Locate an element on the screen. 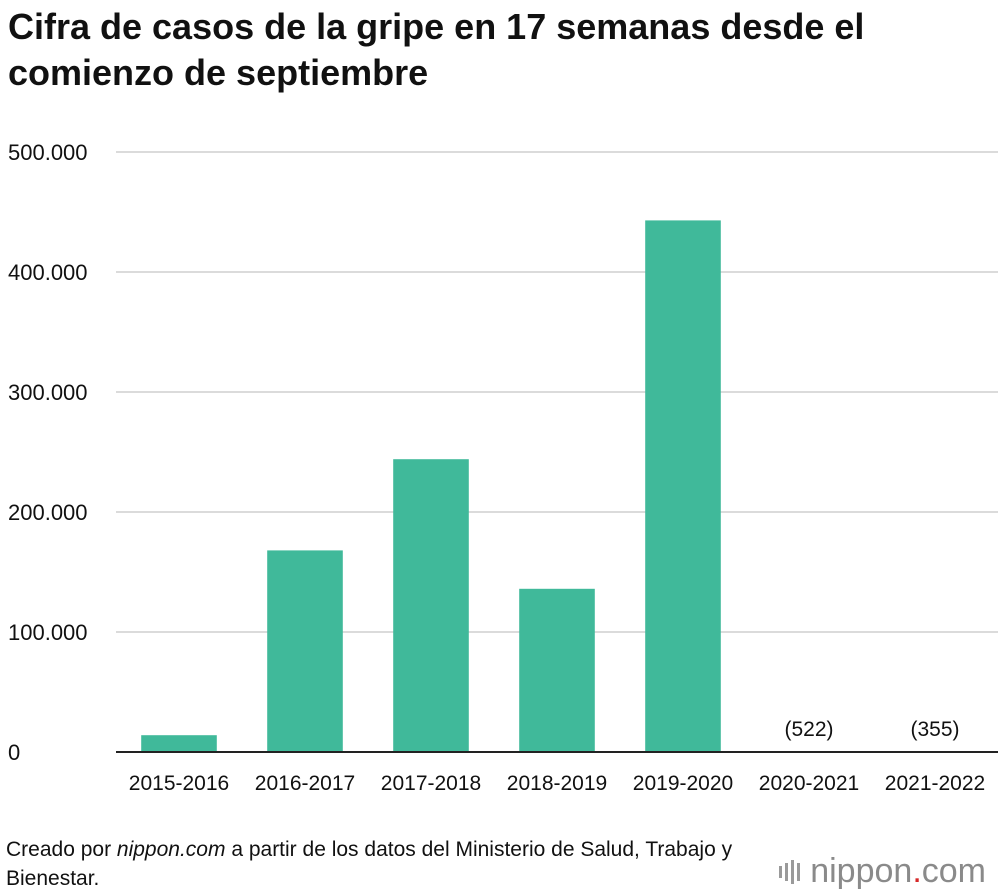 Image resolution: width=1000 pixels, height=896 pixels. data-label: (522) is located at coordinates (808, 729).